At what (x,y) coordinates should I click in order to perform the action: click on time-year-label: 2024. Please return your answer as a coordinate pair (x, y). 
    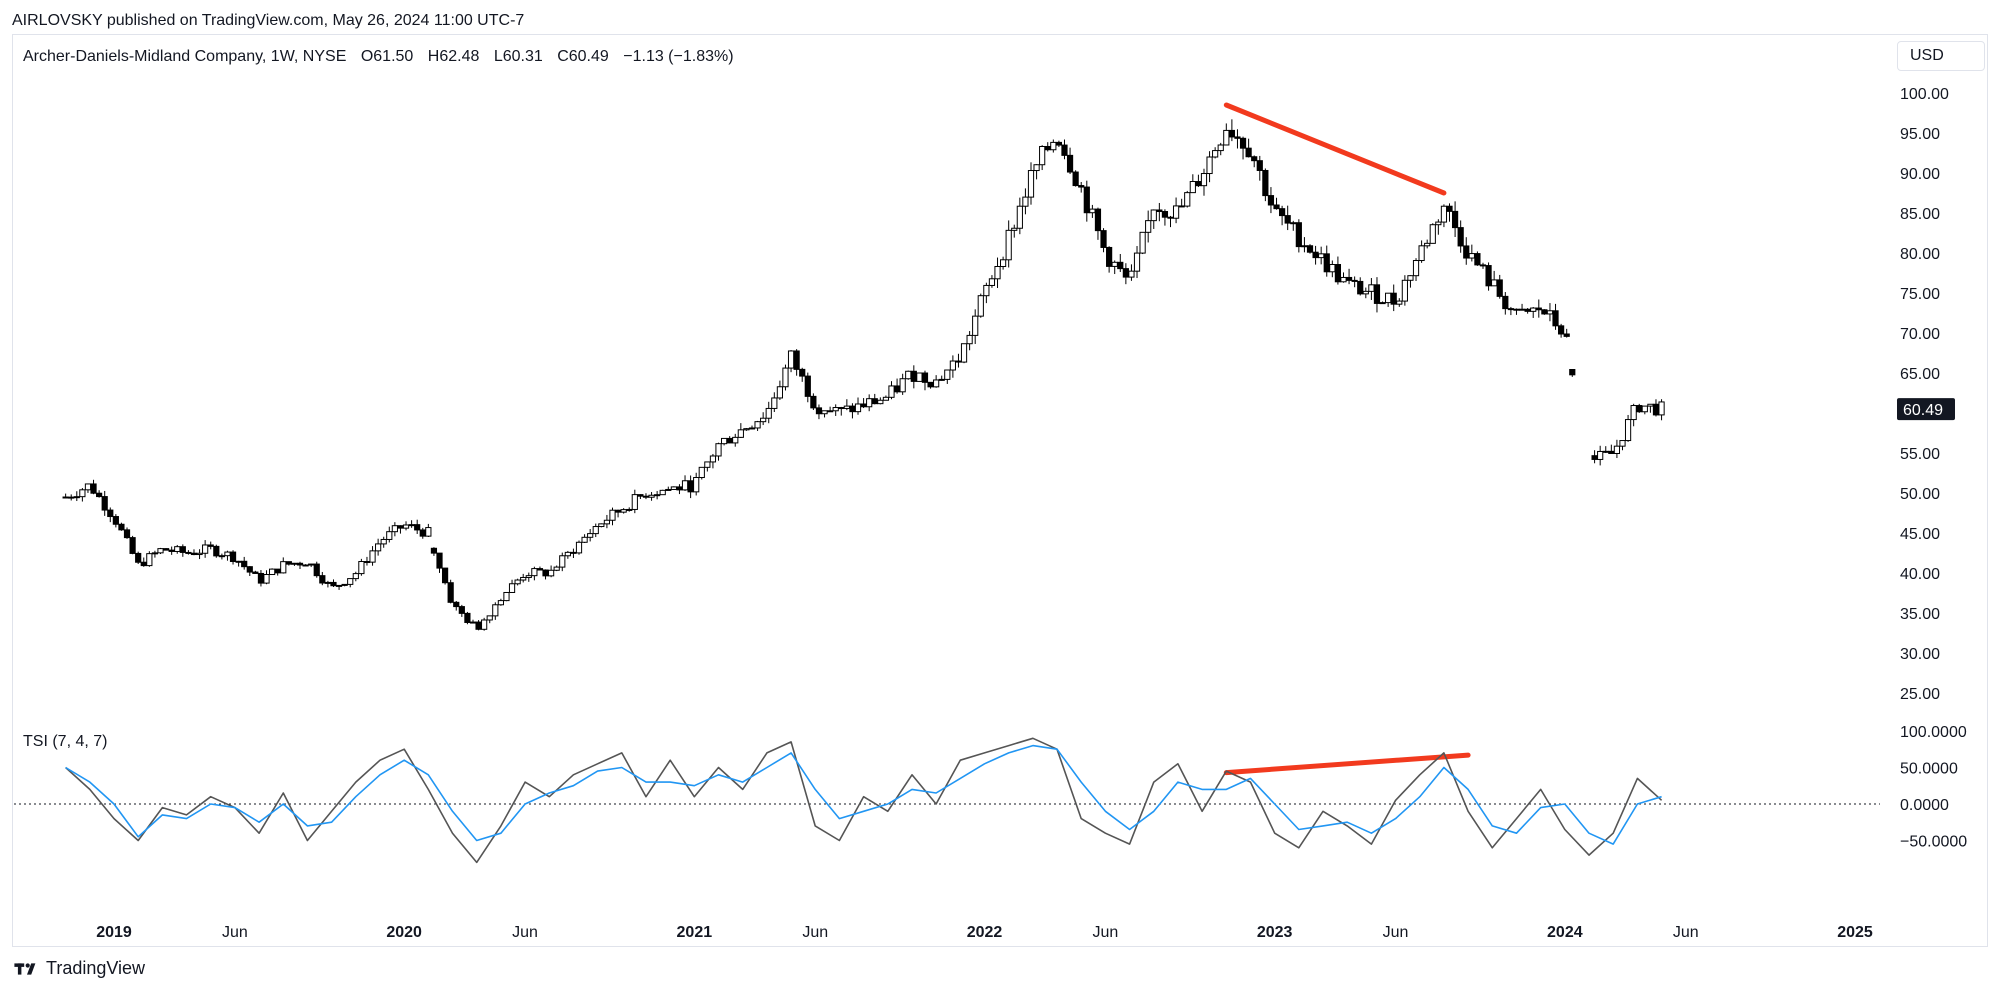
    Looking at the image, I should click on (1565, 932).